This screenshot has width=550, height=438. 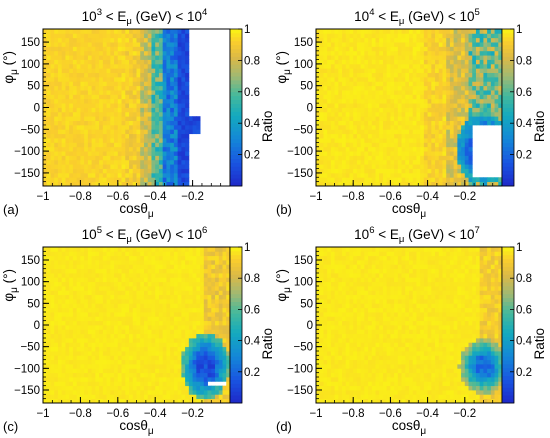 What do you see at coordinates (406, 208) in the screenshot?
I see `x-axis-label-base: cosθ` at bounding box center [406, 208].